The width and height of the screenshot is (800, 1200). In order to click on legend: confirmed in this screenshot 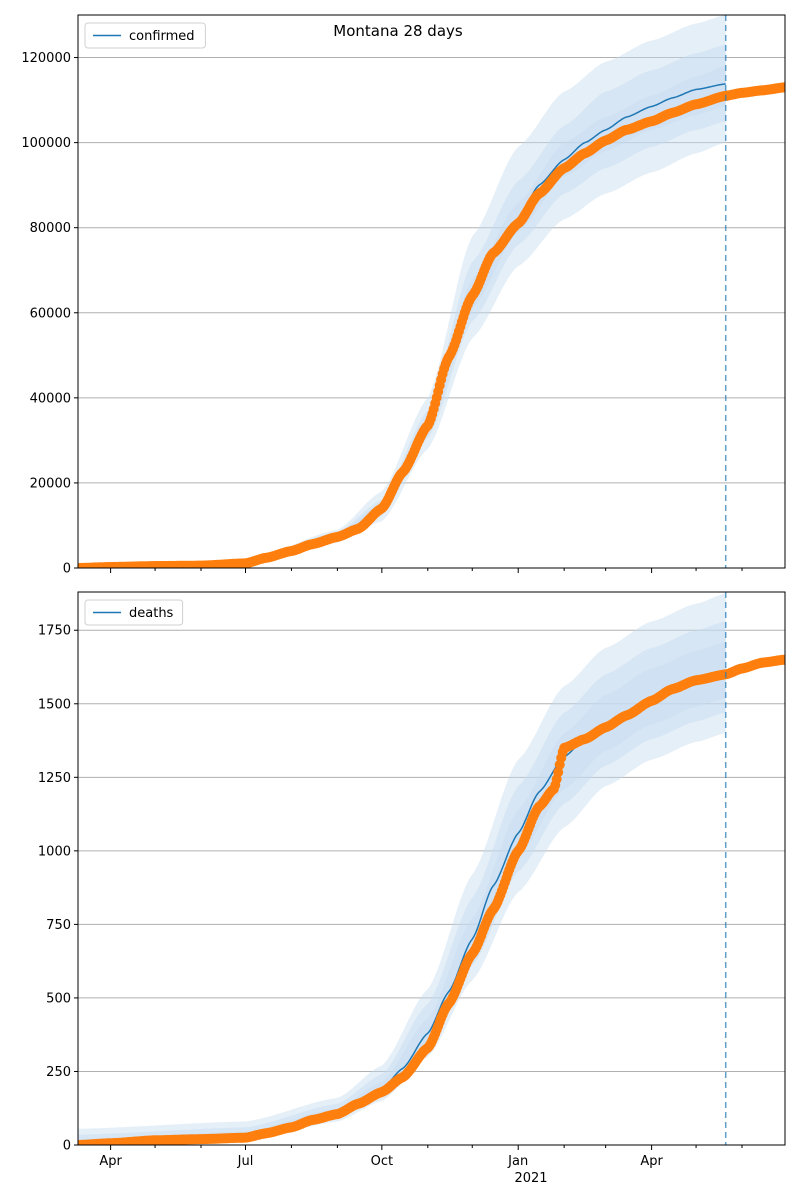, I will do `click(145, 35)`.